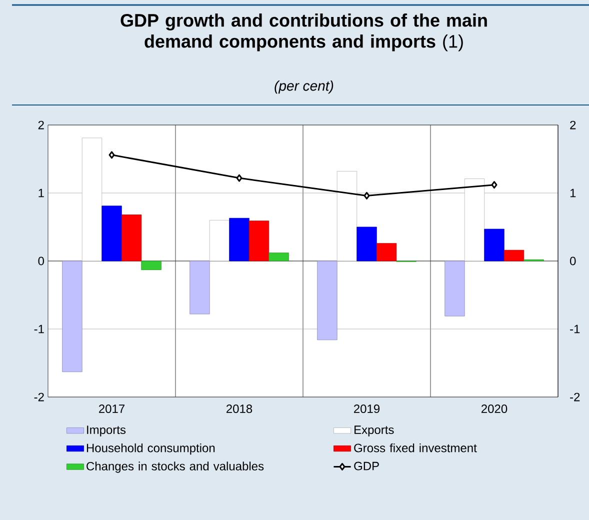  Describe the element at coordinates (573, 125) in the screenshot. I see `y2-tick-label: 2` at that location.